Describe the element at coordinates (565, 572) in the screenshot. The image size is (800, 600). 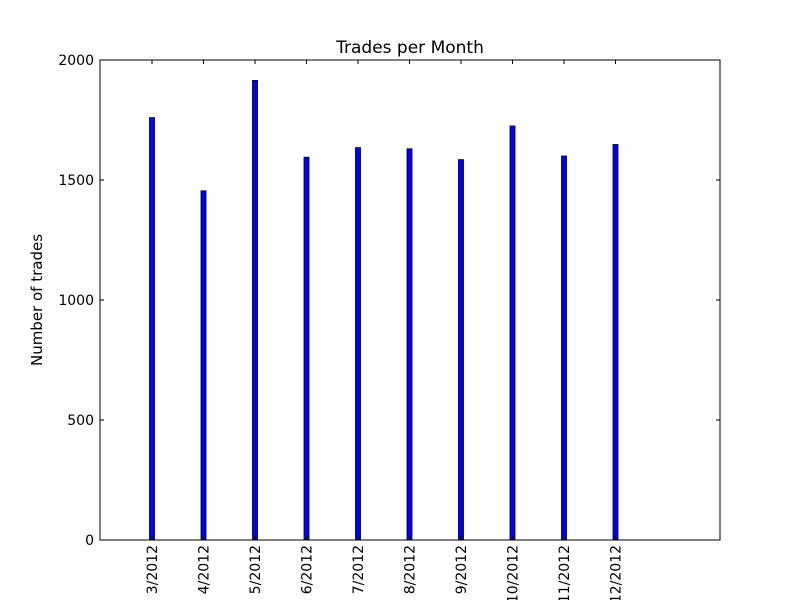
I see `x-tick-label: 11/2012` at that location.